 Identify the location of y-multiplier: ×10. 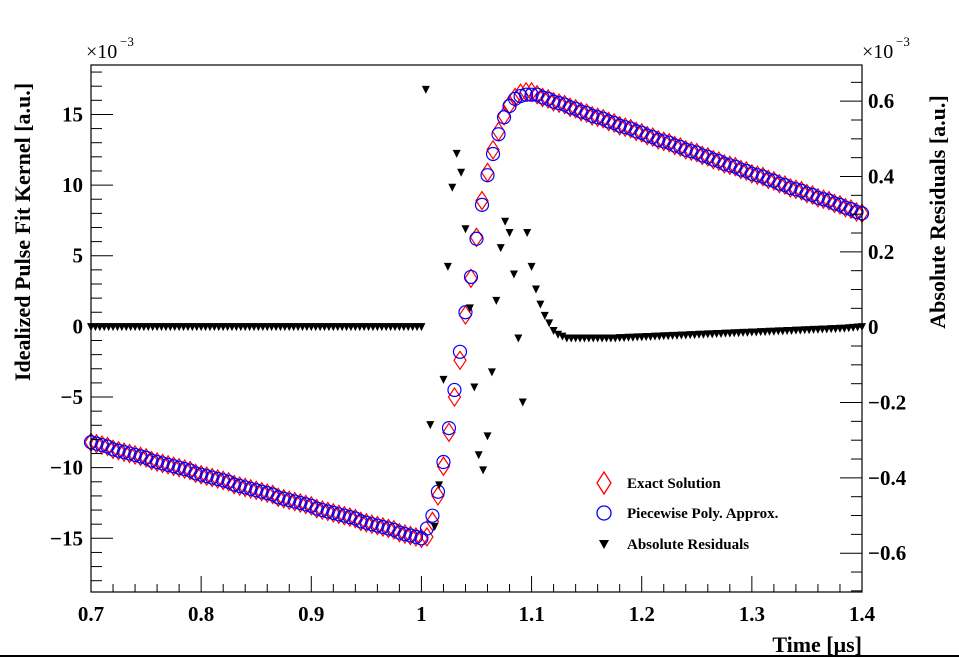
(101, 52).